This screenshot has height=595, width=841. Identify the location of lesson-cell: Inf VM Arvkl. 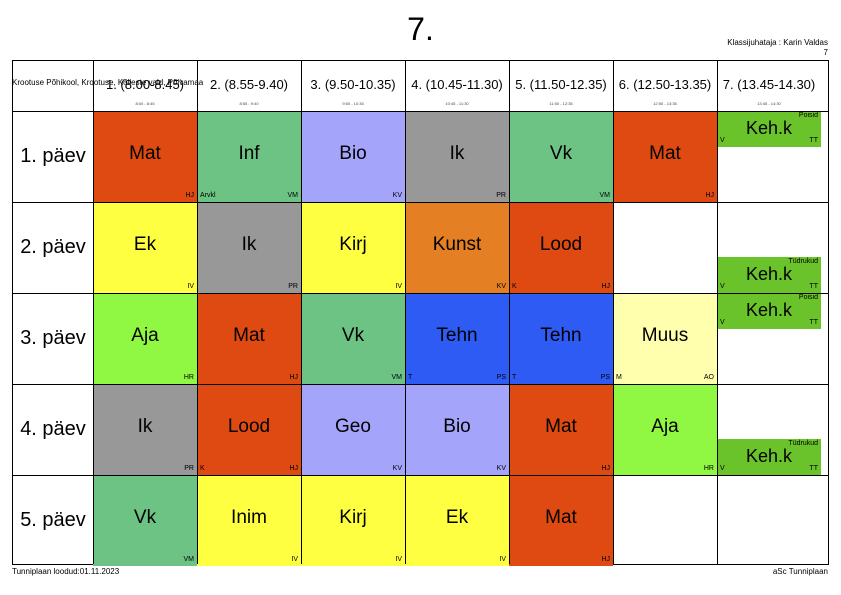
(249, 156).